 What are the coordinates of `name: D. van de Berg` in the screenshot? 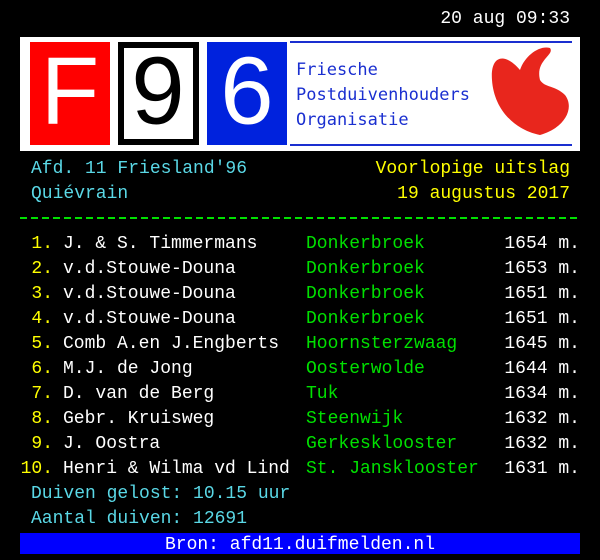 It's located at (138, 394).